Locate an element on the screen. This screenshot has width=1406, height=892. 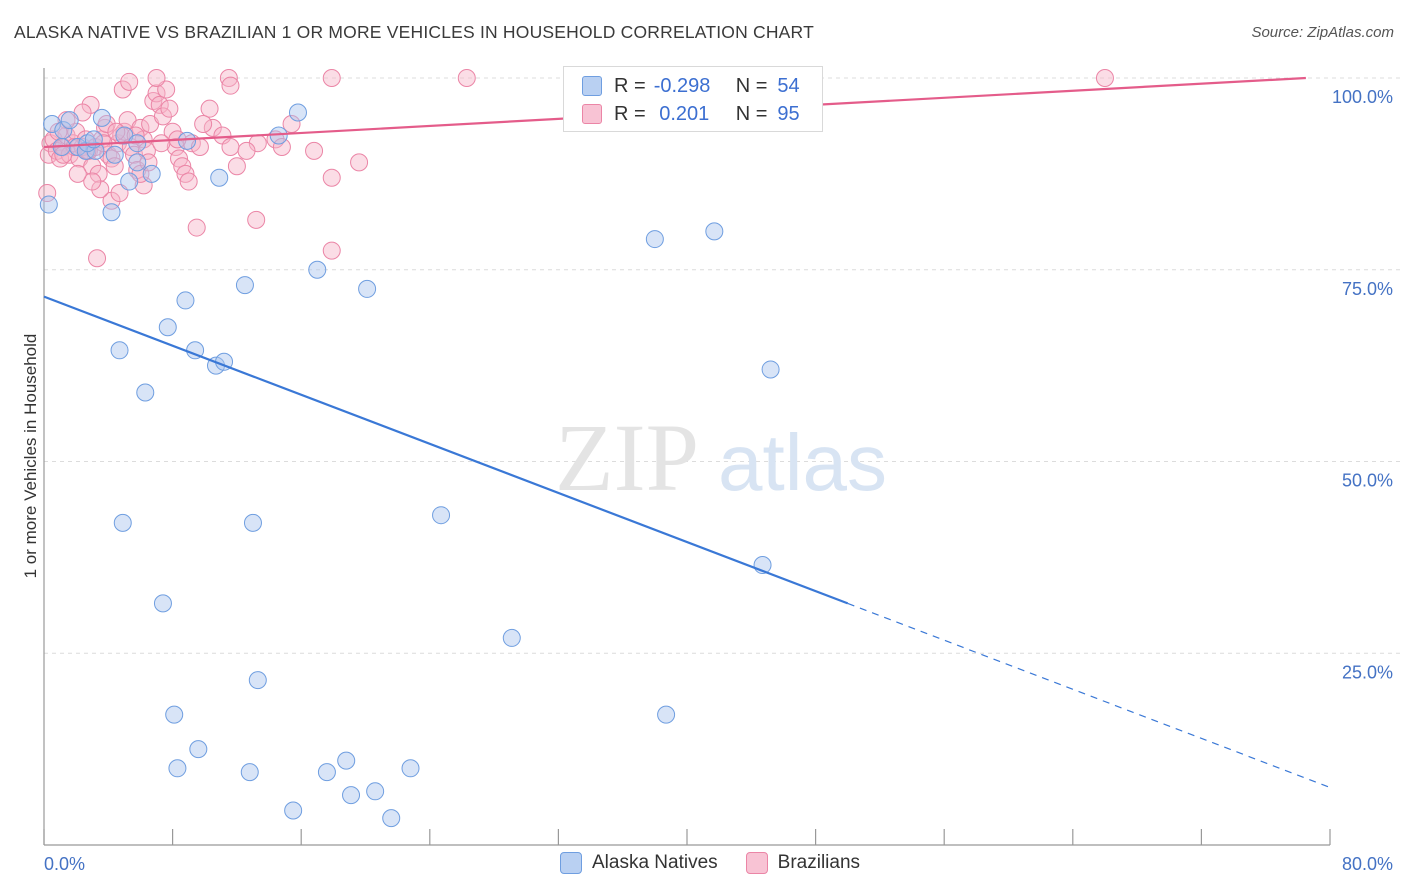
series-legend: Alaska Natives Brazilians is located at coordinates (710, 863).